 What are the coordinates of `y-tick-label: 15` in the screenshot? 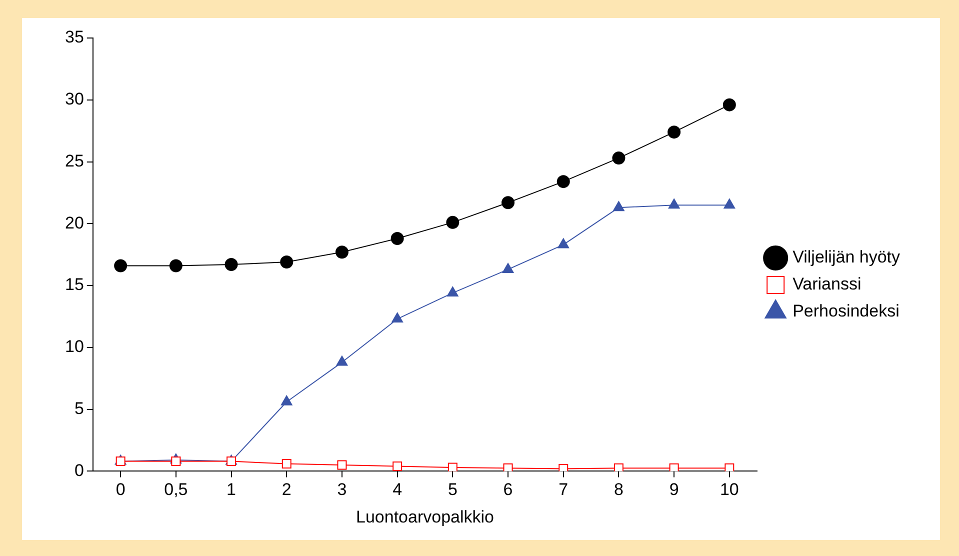 It's located at (74, 284).